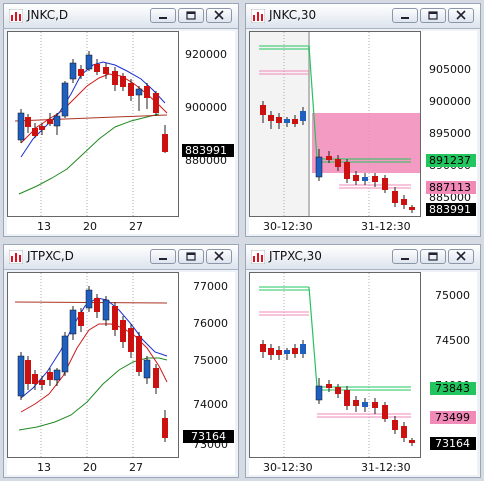  I want to click on y-tick-label: 905000, so click(450, 69).